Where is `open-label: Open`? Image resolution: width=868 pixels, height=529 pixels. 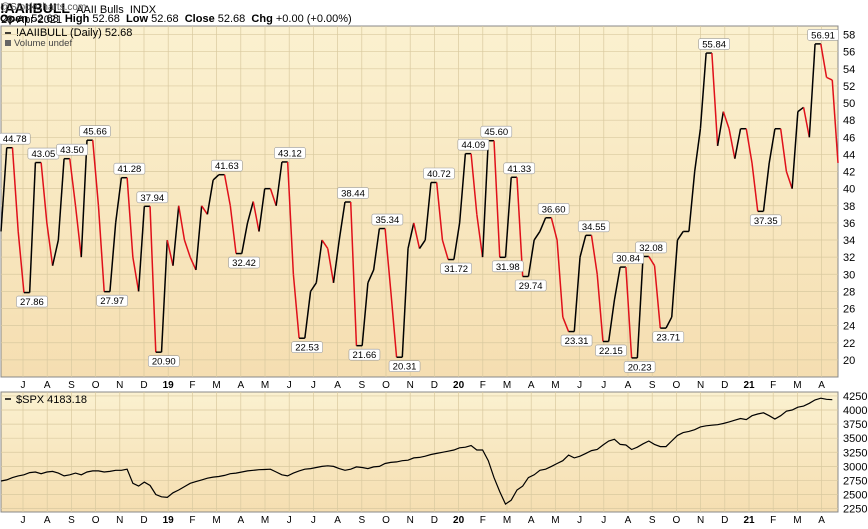
open-label: Open is located at coordinates (14, 19).